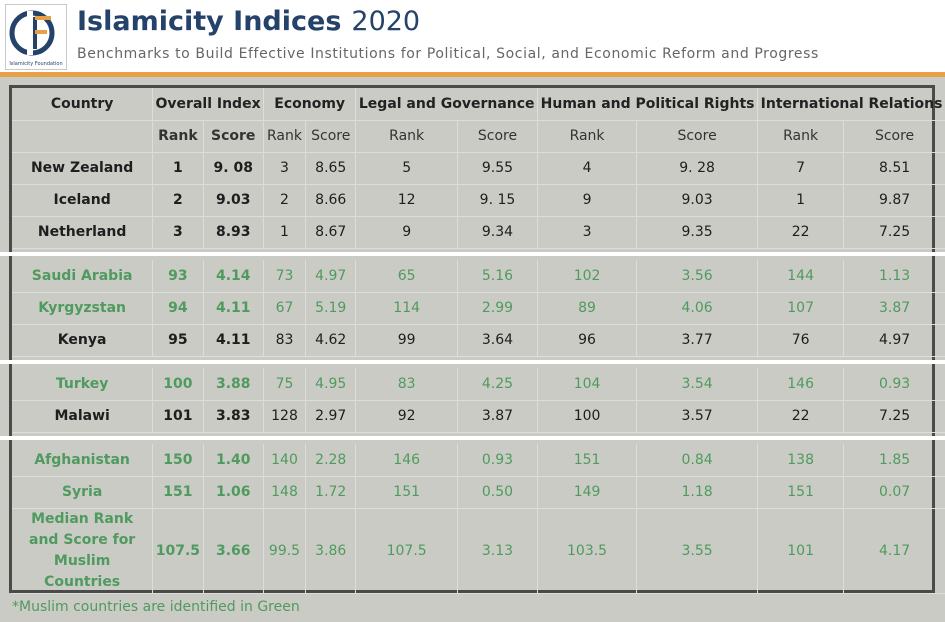 The image size is (945, 622). Describe the element at coordinates (178, 308) in the screenshot. I see `rank-cell: 94` at that location.